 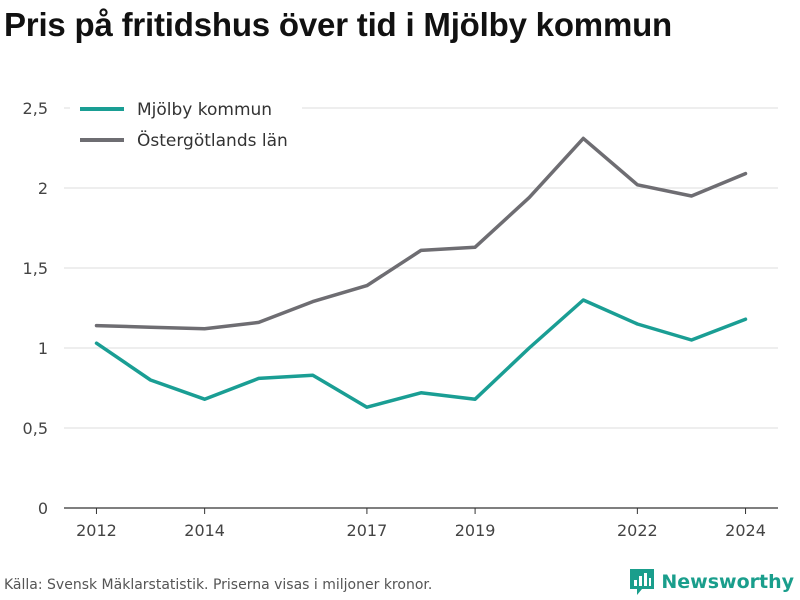 What do you see at coordinates (43, 188) in the screenshot?
I see `y-tick-label: 2` at bounding box center [43, 188].